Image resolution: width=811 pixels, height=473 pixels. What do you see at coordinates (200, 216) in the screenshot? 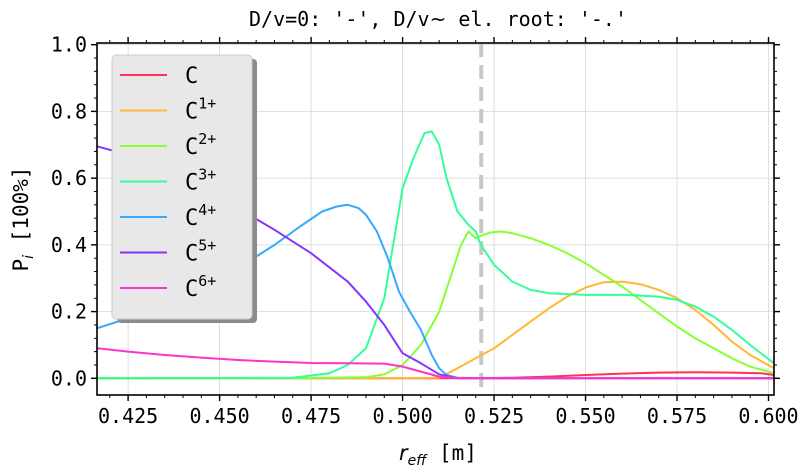
I see `legend-label: C4+` at bounding box center [200, 216].